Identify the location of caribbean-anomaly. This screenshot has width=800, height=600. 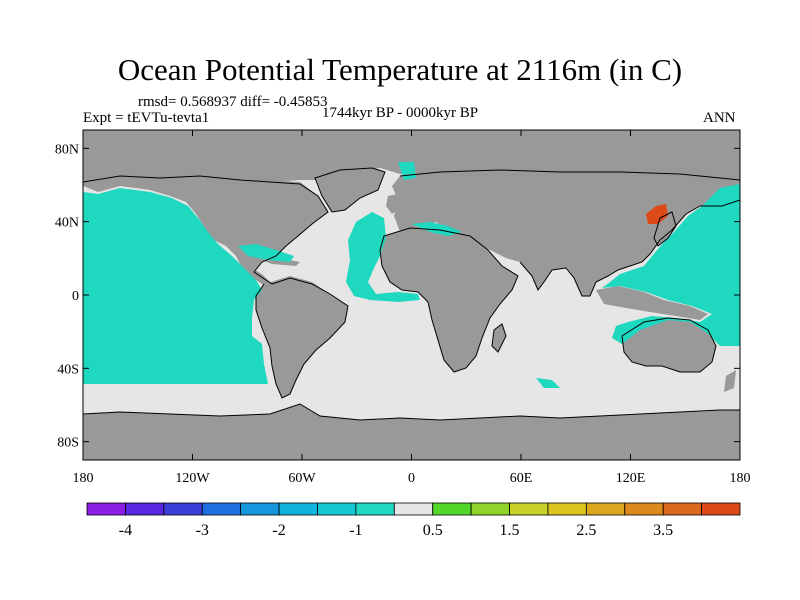
(266, 253).